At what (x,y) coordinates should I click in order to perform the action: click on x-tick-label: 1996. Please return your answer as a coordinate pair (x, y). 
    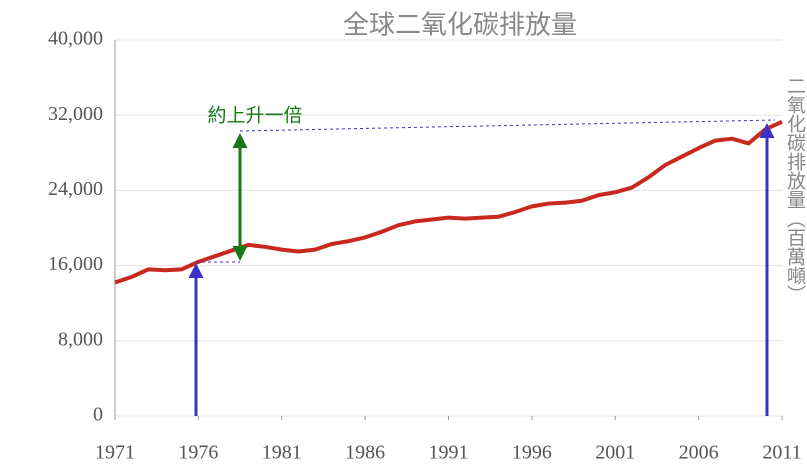
    Looking at the image, I should click on (532, 453).